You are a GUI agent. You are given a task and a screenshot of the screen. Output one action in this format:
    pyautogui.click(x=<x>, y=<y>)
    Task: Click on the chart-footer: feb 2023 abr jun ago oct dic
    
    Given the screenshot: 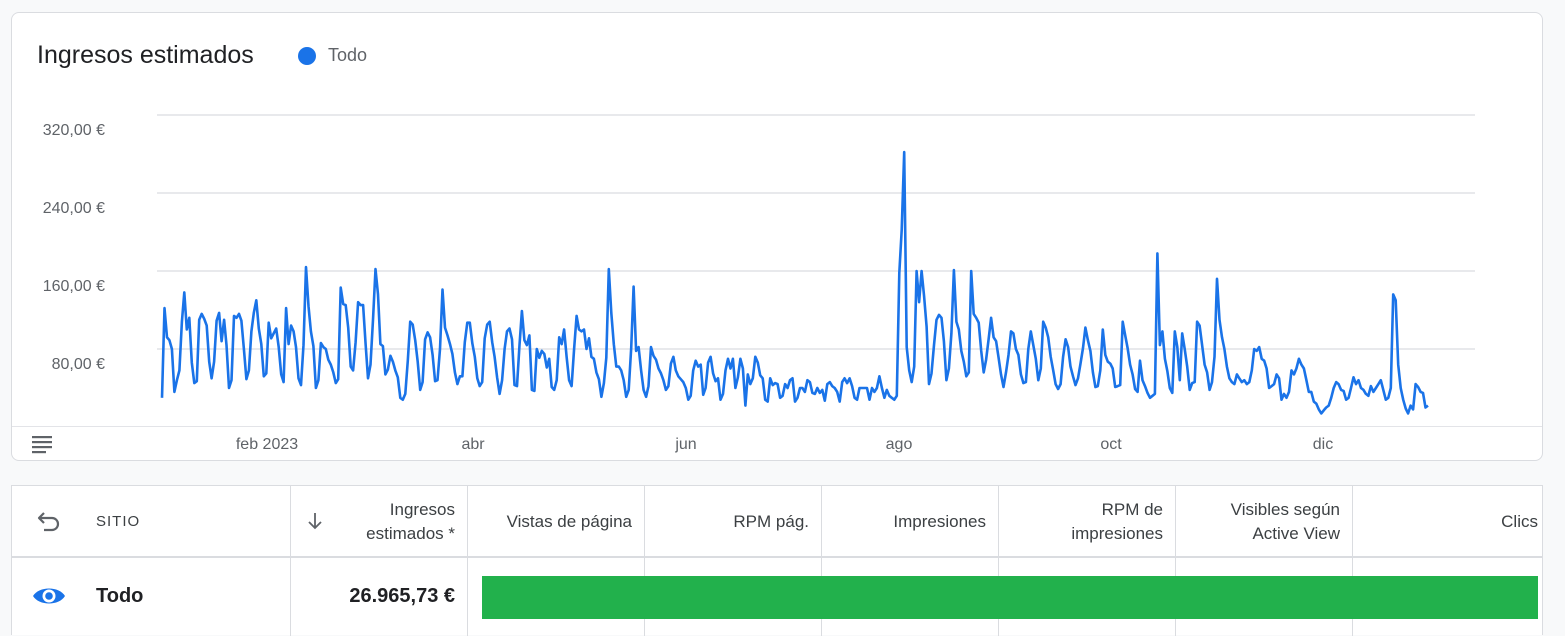 What is the action you would take?
    pyautogui.click(x=777, y=443)
    